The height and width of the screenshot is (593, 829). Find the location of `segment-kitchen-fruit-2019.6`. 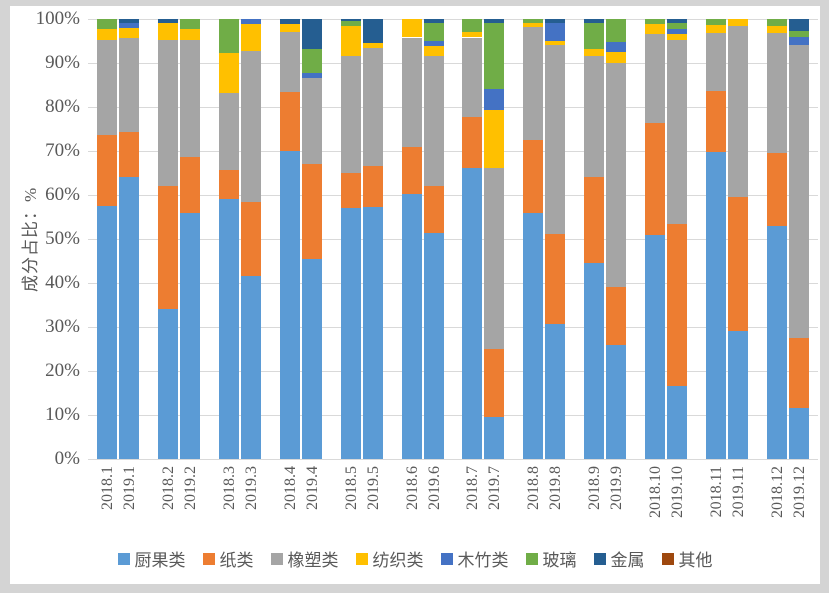

segment-kitchen-fruit-2019.6 is located at coordinates (434, 345).